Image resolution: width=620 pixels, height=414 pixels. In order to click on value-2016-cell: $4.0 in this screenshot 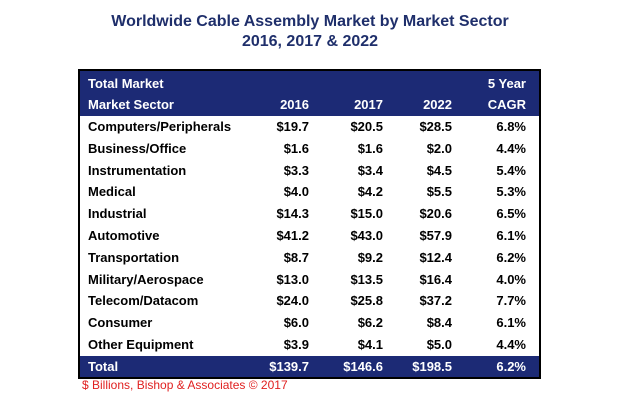, I will do `click(296, 192)`.